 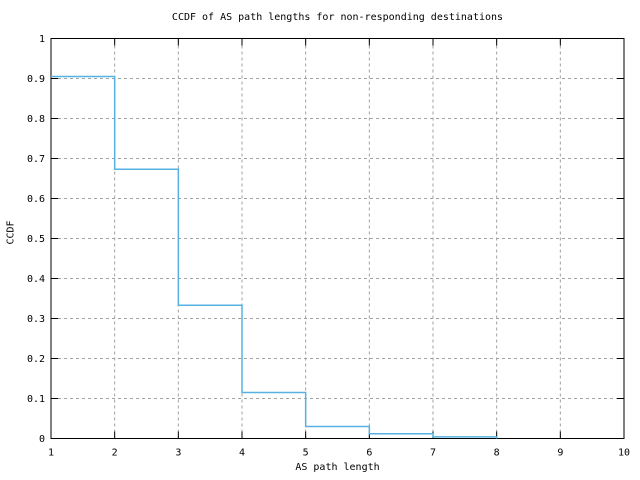 I want to click on x-tick-label: 7, so click(x=433, y=453).